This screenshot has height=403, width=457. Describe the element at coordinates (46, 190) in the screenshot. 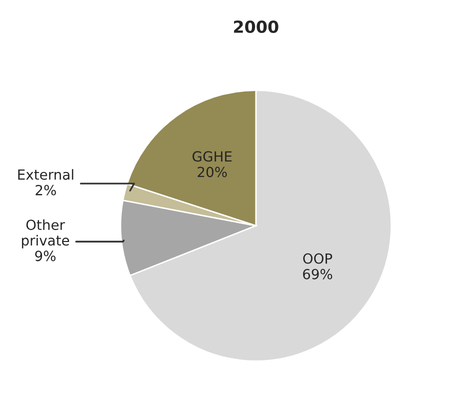

I see `data-label: 2%` at that location.